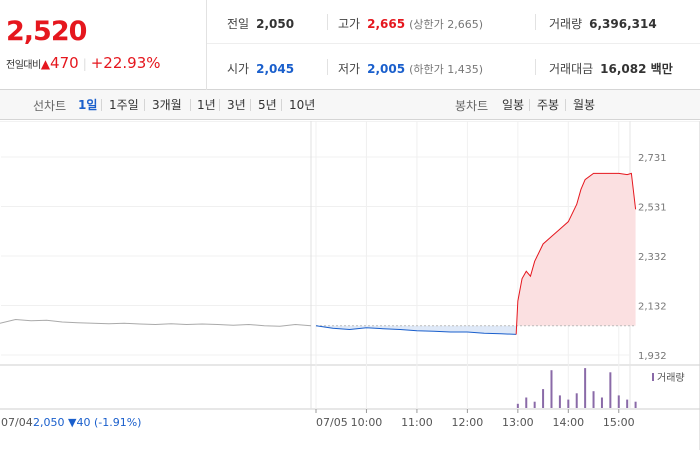 This screenshot has height=450, width=700. I want to click on triangle-up-icon: ▲, so click(45, 64).